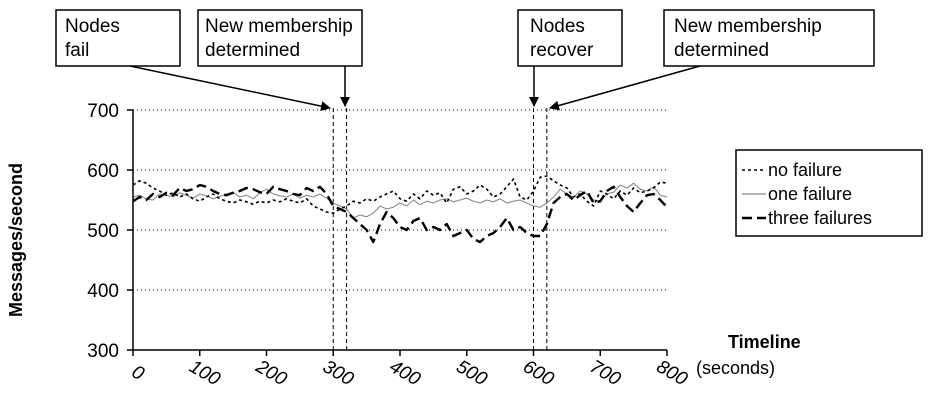 This screenshot has width=931, height=399. I want to click on y-axis-label: Messages/second, so click(16, 240).